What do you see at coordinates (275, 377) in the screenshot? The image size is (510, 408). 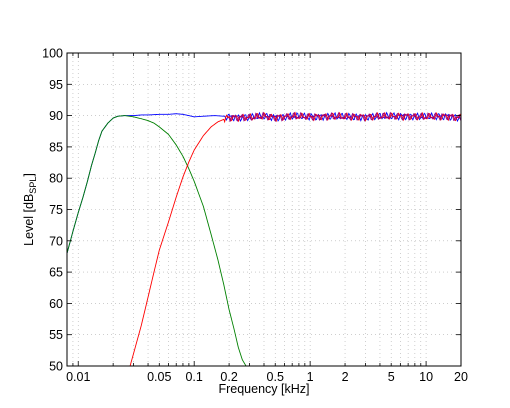 I see `x-tick-label: 0.5` at bounding box center [275, 377].